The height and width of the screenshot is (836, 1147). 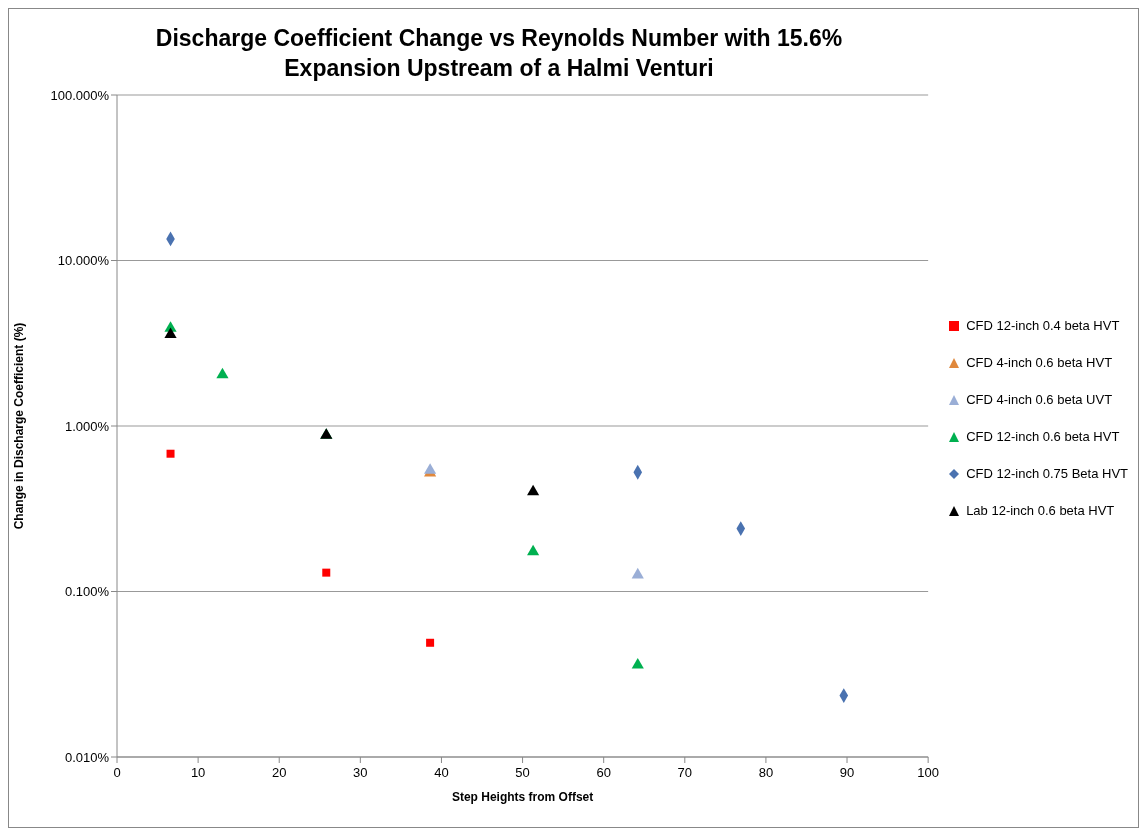 I want to click on y-tick-label: 10.000%, so click(x=83, y=261).